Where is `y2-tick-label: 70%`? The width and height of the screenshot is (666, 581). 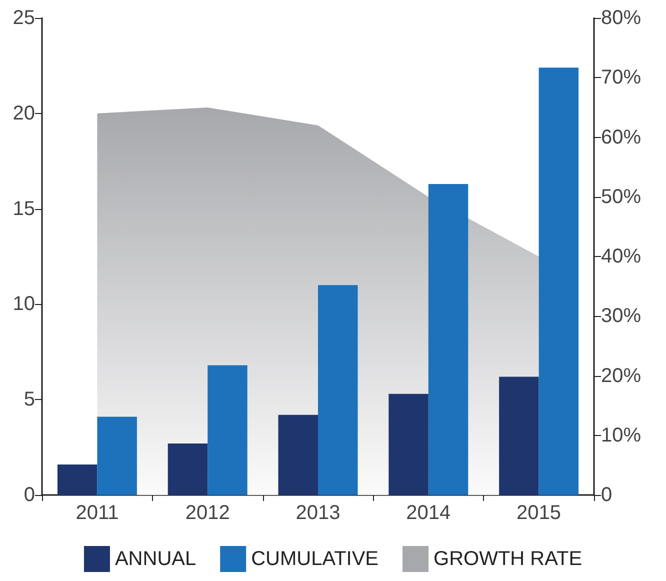 y2-tick-label: 70% is located at coordinates (621, 77).